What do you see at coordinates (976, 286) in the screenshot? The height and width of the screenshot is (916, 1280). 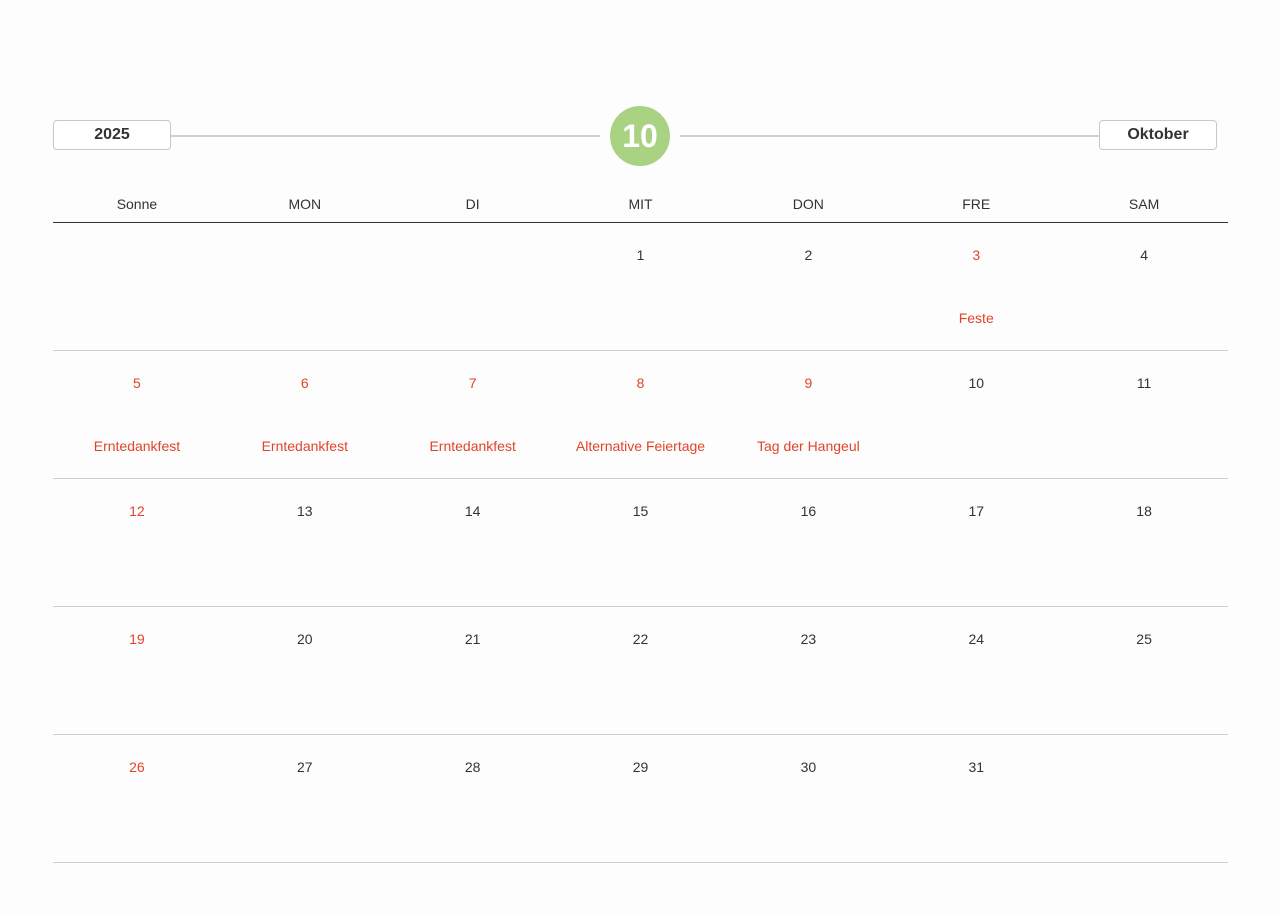 I see `day-cell: 3 Feste` at bounding box center [976, 286].